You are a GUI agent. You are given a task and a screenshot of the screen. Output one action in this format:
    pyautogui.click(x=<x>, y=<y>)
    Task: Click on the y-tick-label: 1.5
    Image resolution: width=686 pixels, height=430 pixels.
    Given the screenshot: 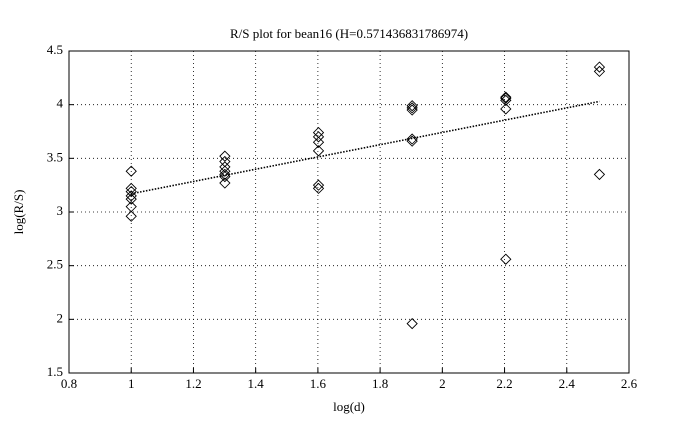 What is the action you would take?
    pyautogui.click(x=55, y=371)
    